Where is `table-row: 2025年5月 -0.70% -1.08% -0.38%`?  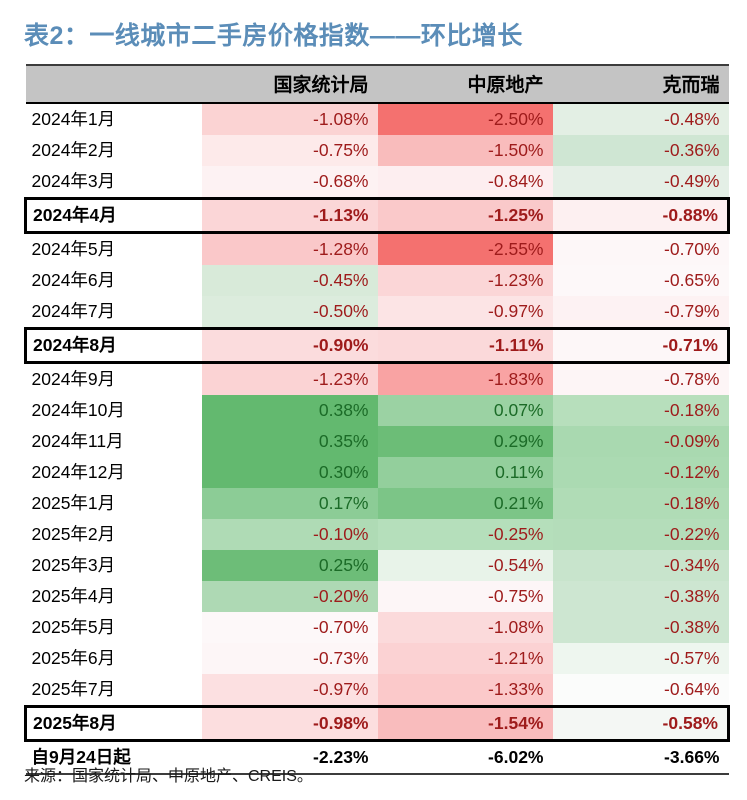
table-row: 2025年5月 -0.70% -1.08% -0.38% is located at coordinates (377, 627).